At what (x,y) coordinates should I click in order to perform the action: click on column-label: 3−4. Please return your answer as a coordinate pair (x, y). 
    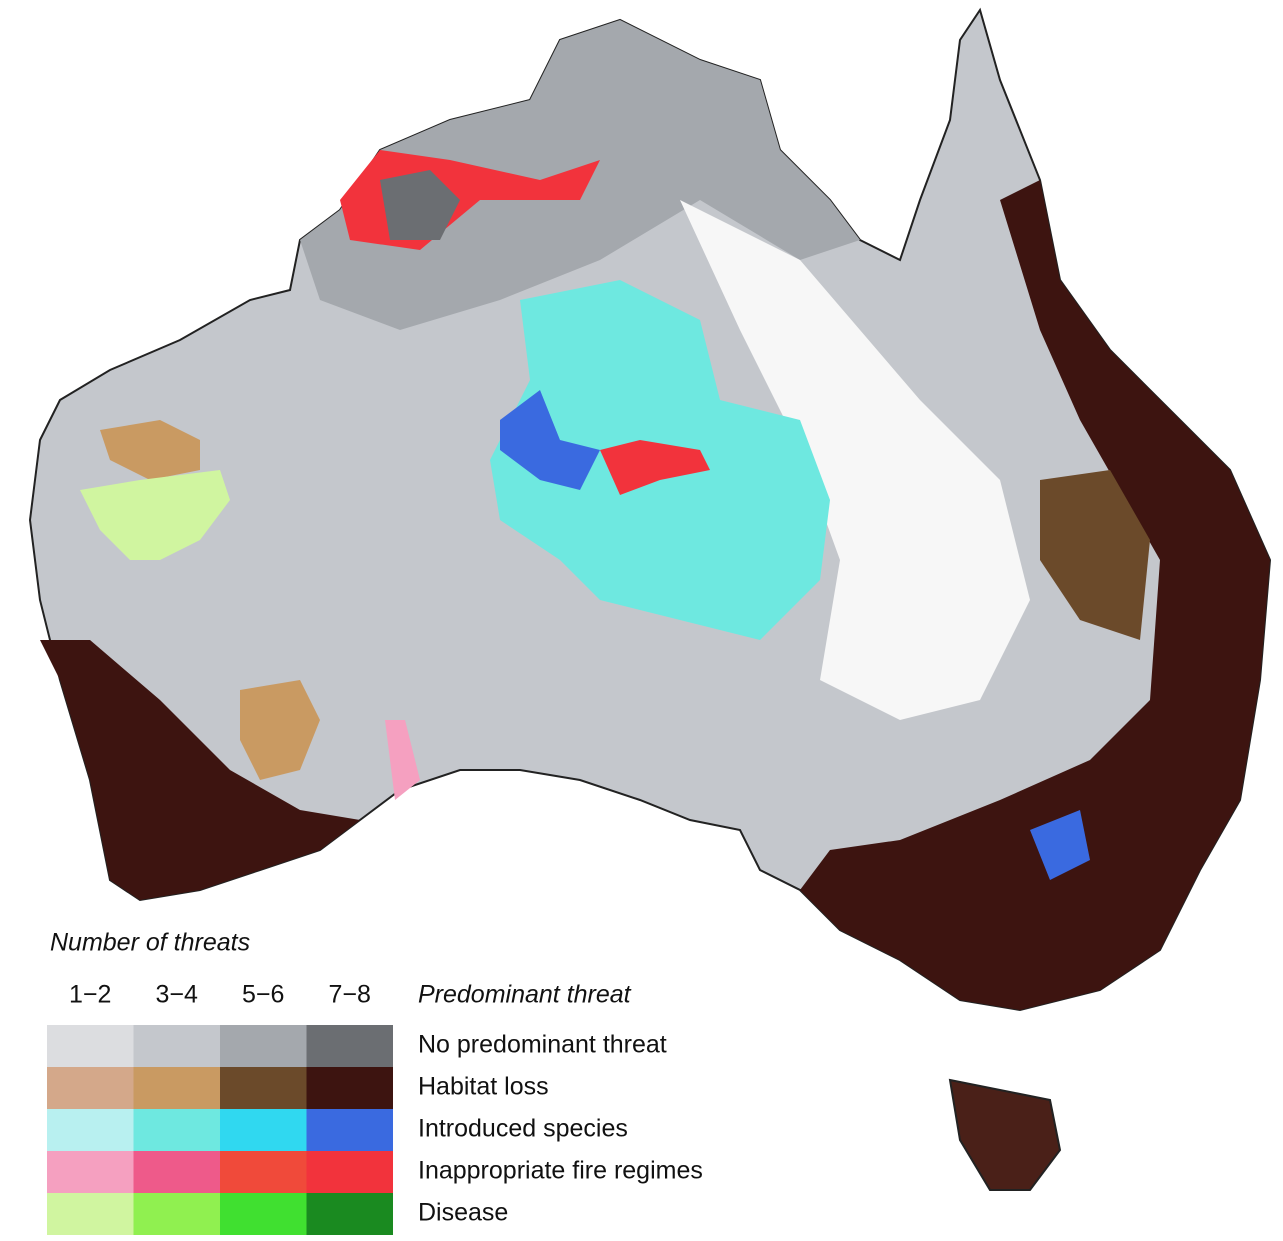
    Looking at the image, I should click on (177, 995).